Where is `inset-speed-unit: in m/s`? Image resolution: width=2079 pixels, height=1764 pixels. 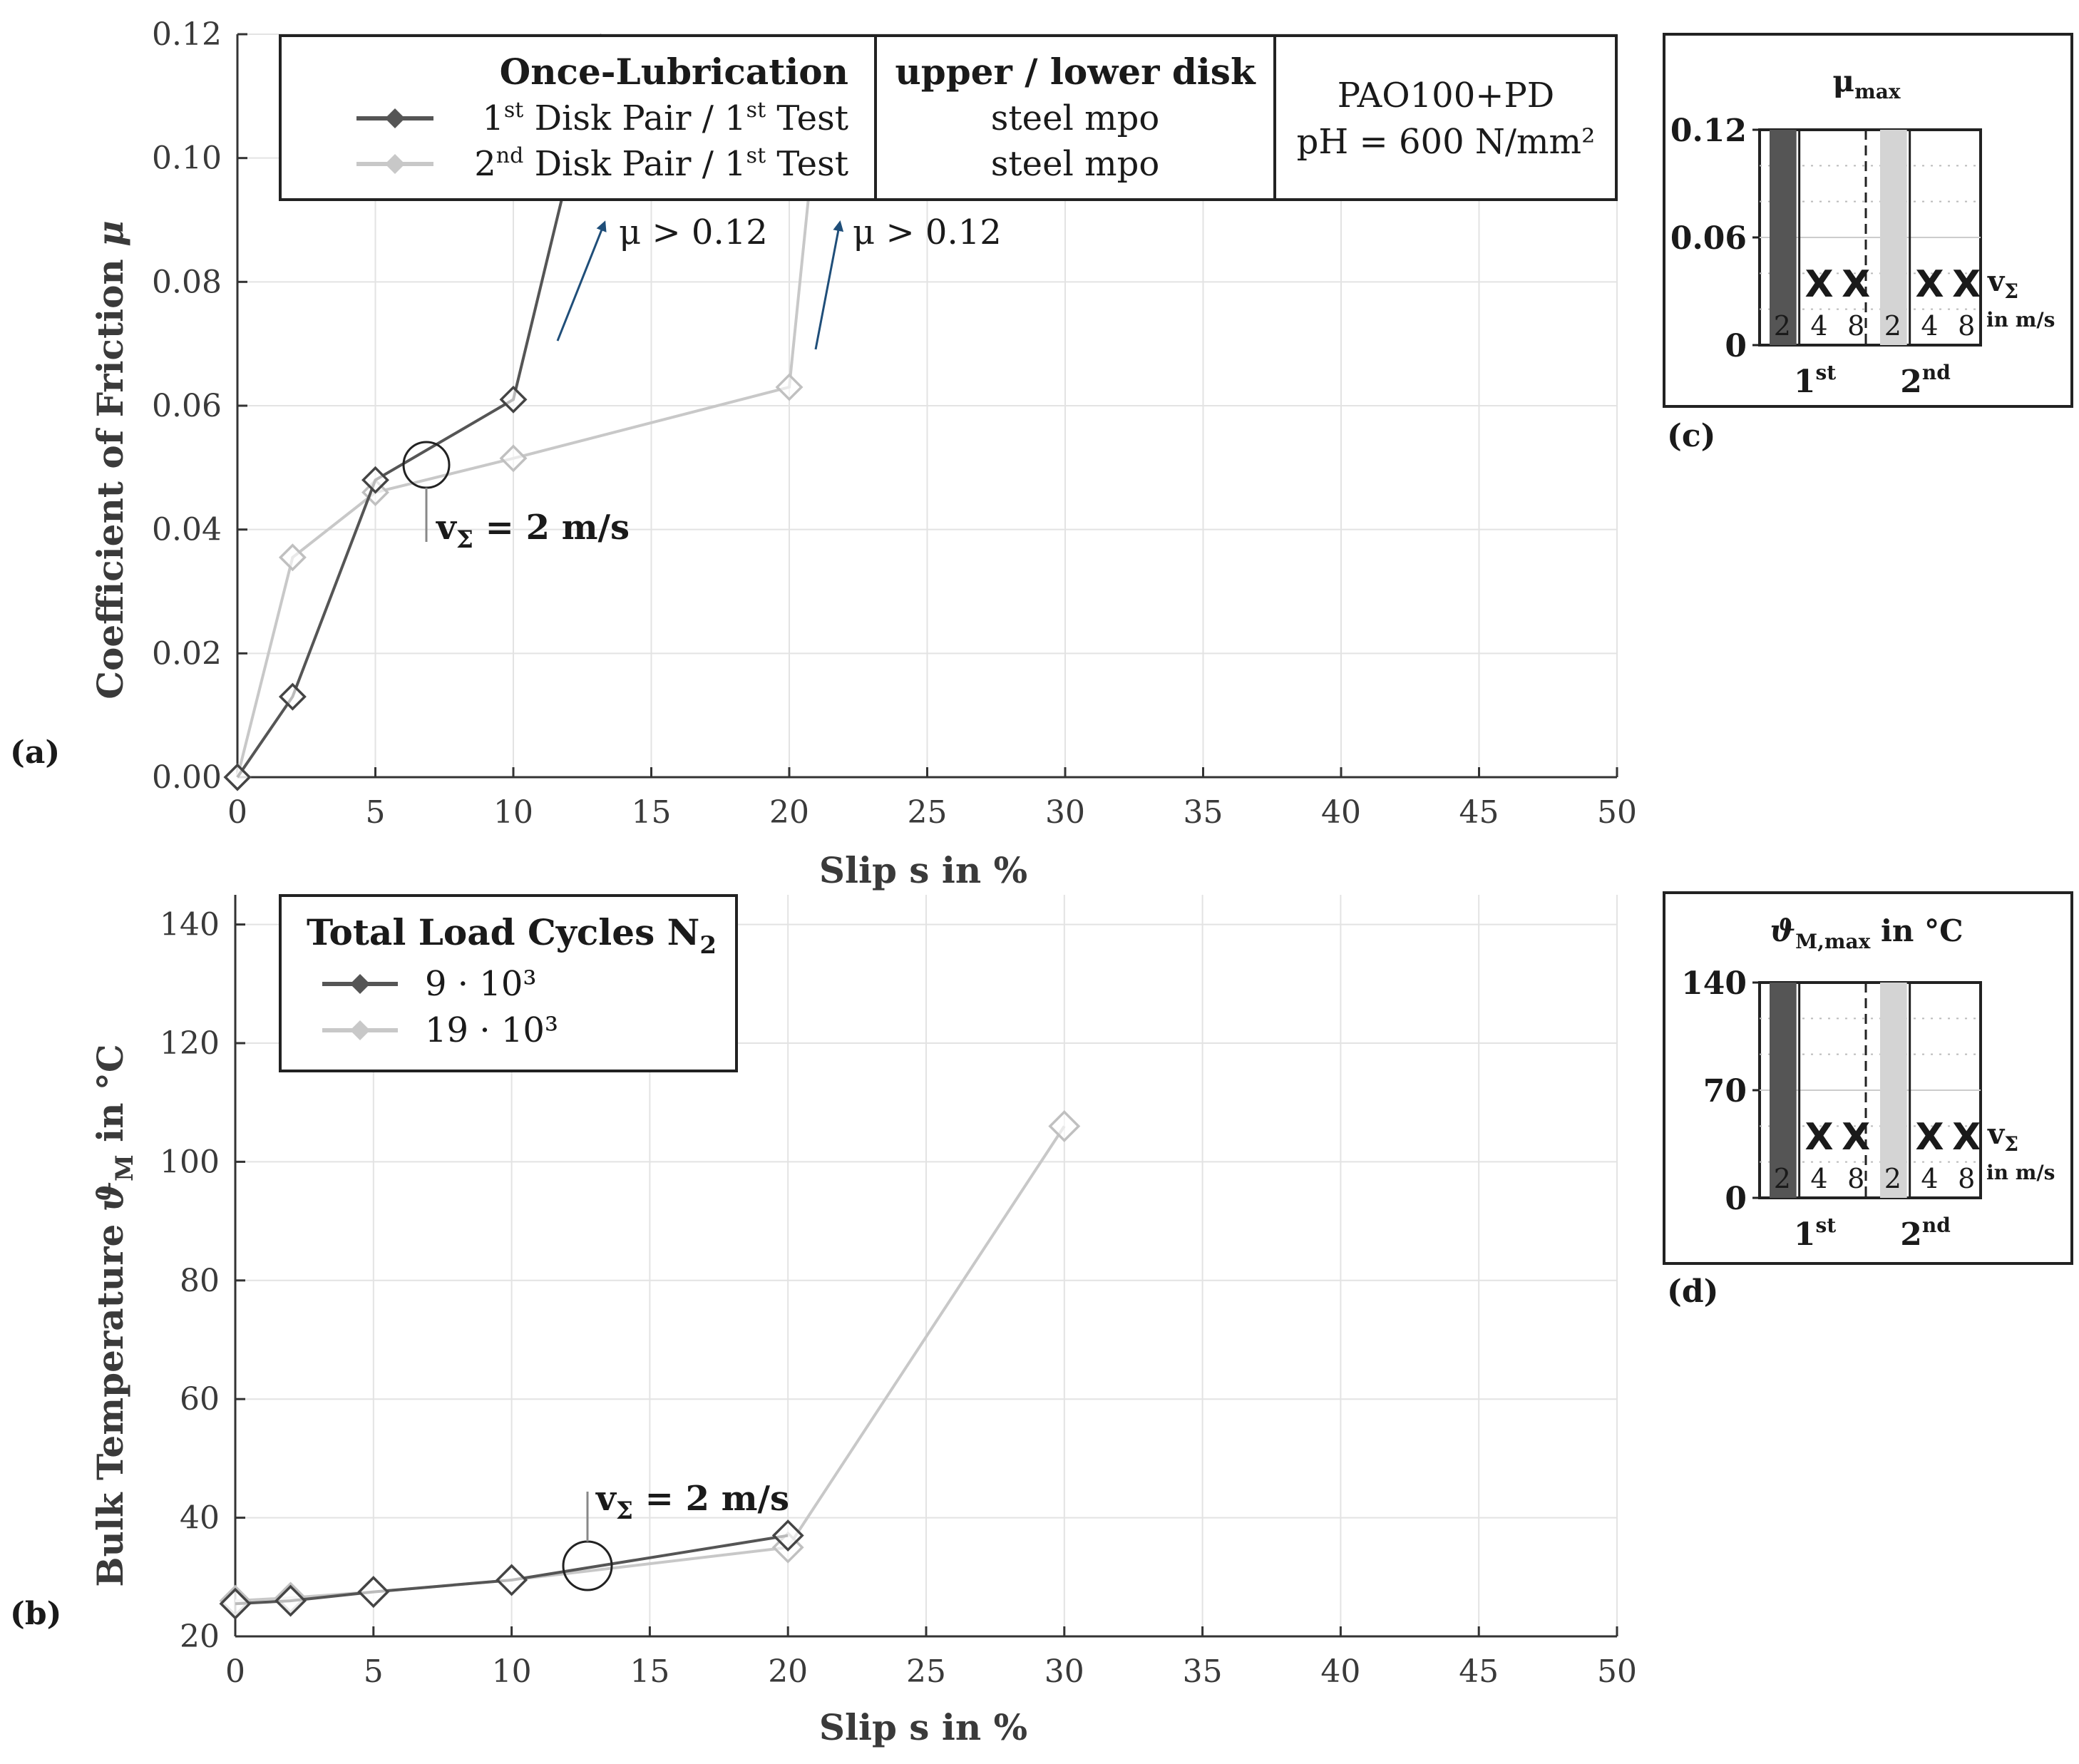 inset-speed-unit: in m/s is located at coordinates (2020, 1172).